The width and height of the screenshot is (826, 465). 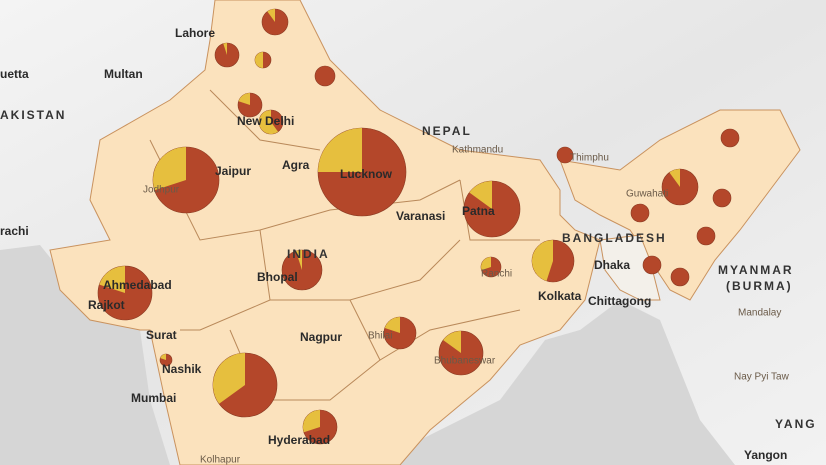 What do you see at coordinates (614, 238) in the screenshot?
I see `country-label: BANGLADESH` at bounding box center [614, 238].